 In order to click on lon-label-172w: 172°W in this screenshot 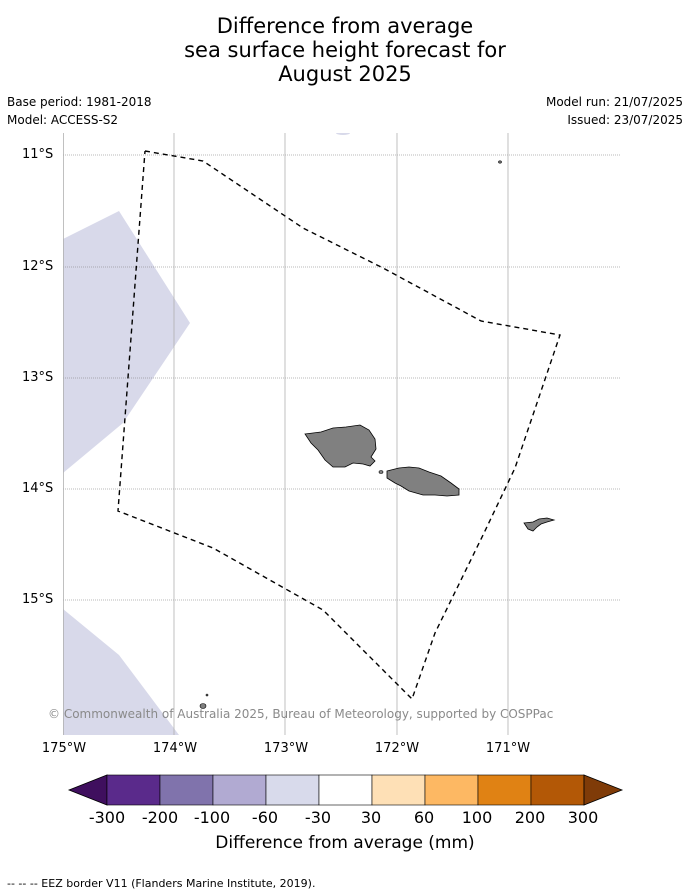, I will do `click(397, 748)`.